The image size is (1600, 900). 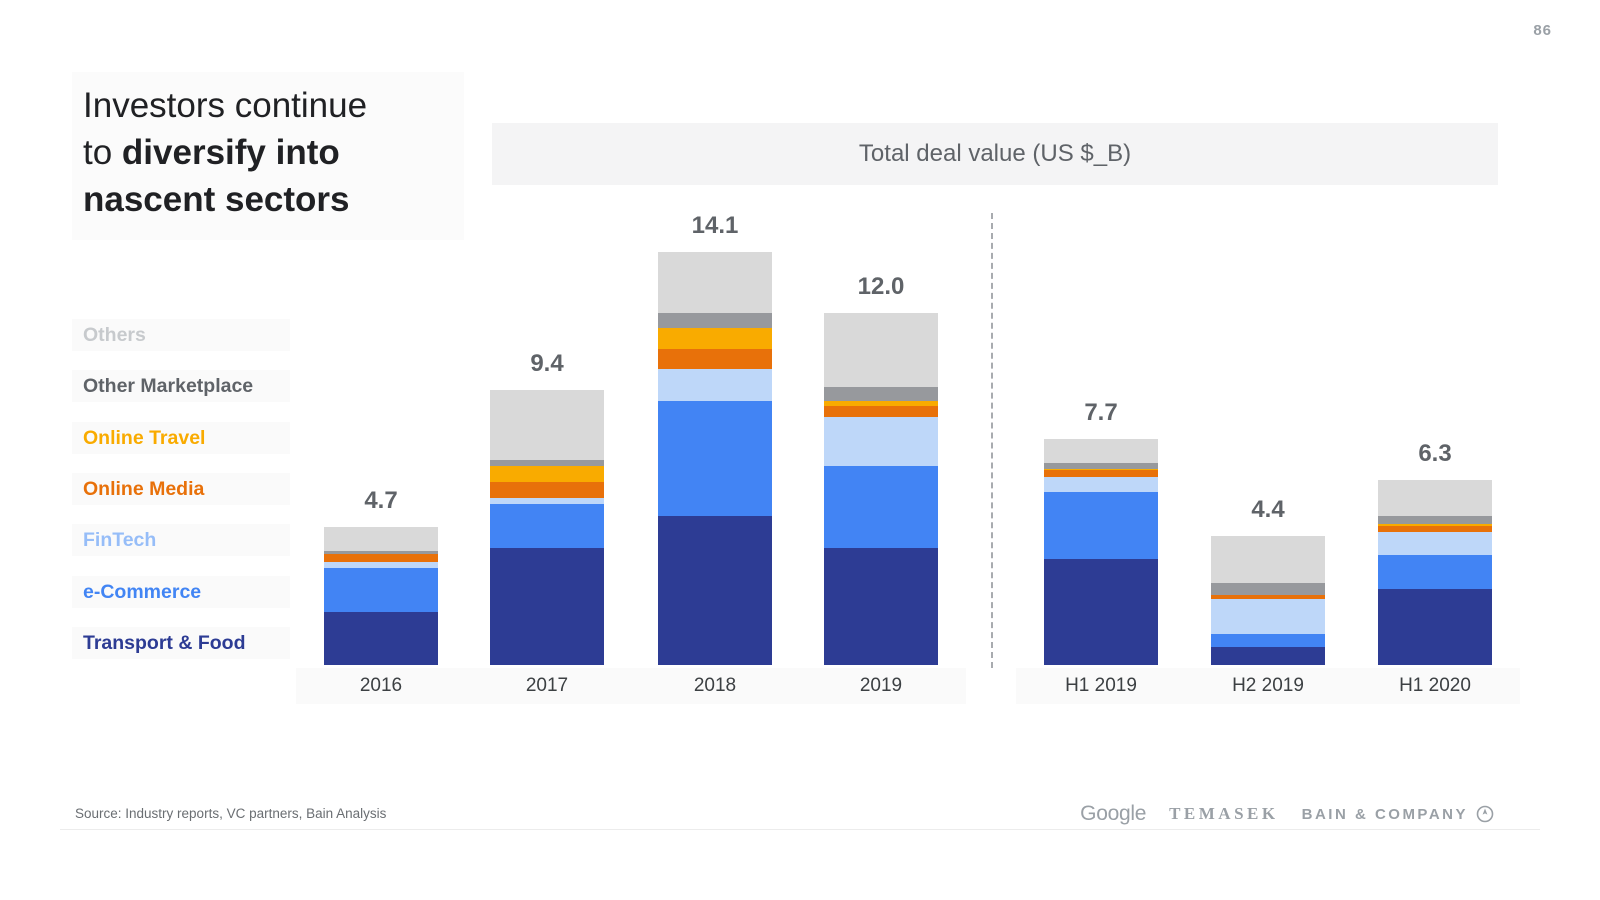 What do you see at coordinates (1268, 510) in the screenshot?
I see `bar-total-label-h2-2019: 4.4` at bounding box center [1268, 510].